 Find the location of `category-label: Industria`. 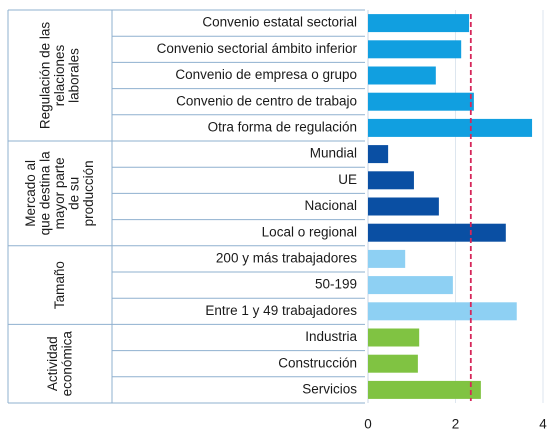

category-label: Industria is located at coordinates (331, 336).